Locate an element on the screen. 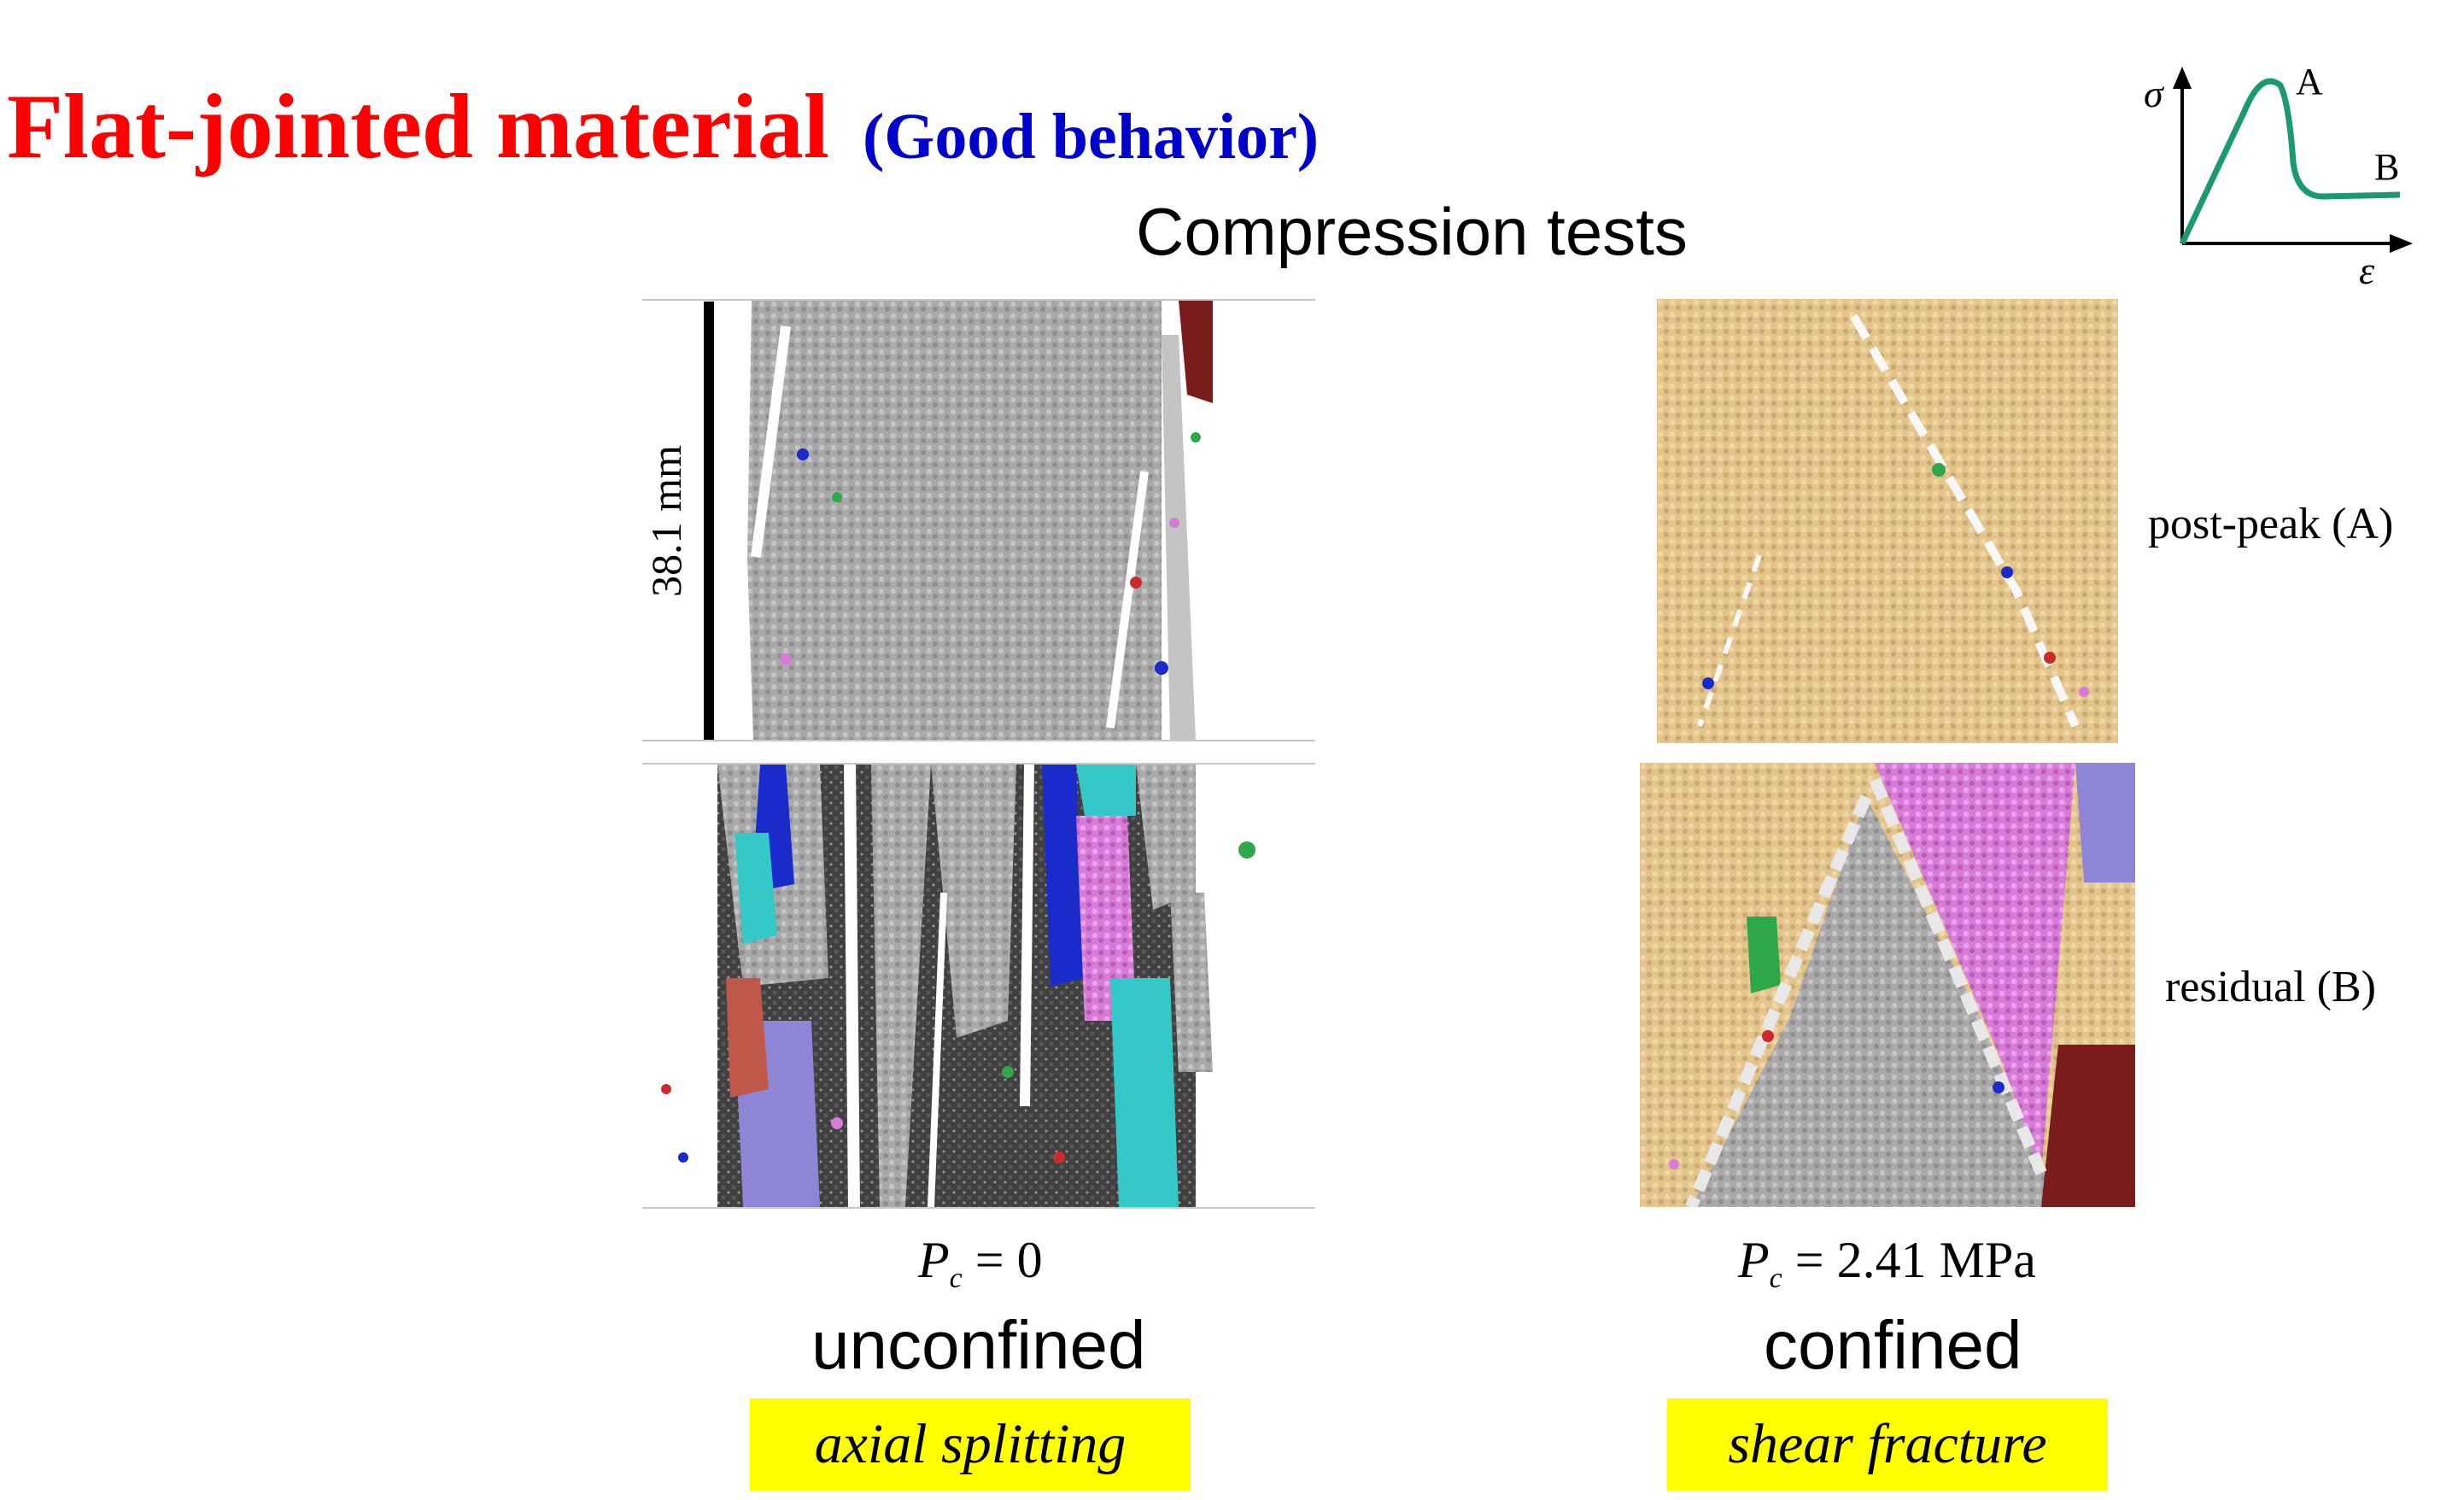 This screenshot has width=2464, height=1500. row-label-residual: residual (B) is located at coordinates (2270, 987).